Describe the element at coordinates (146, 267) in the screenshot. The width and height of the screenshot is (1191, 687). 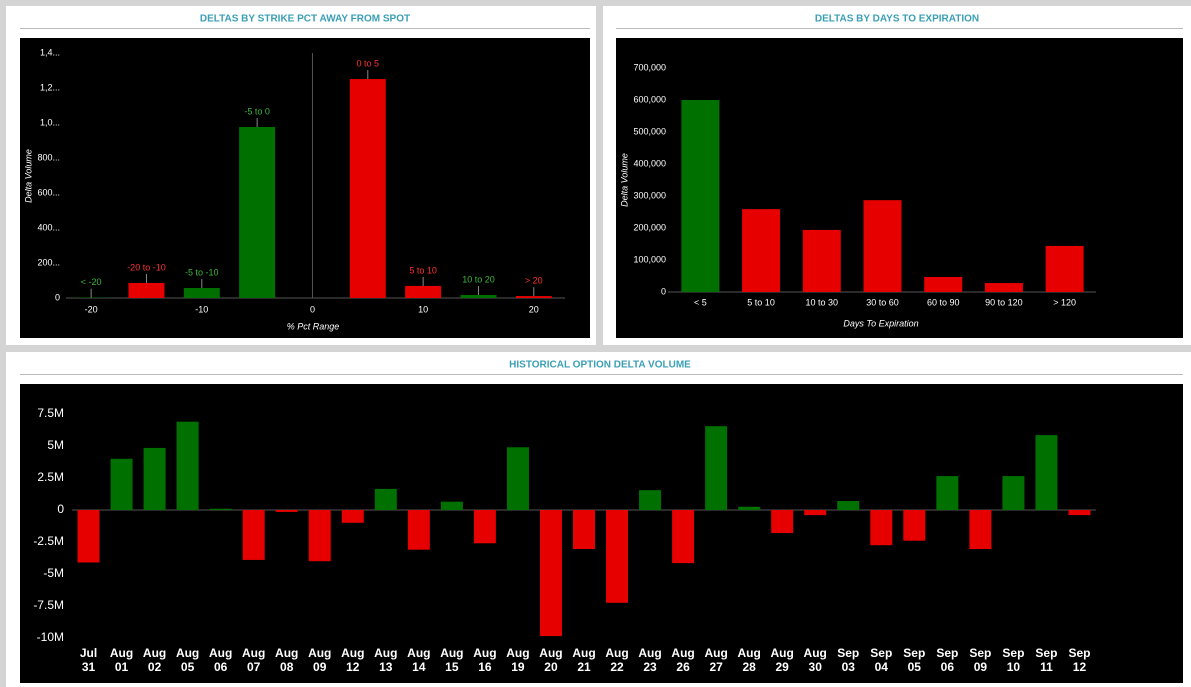
I see `bar-label: -20 to -10` at that location.